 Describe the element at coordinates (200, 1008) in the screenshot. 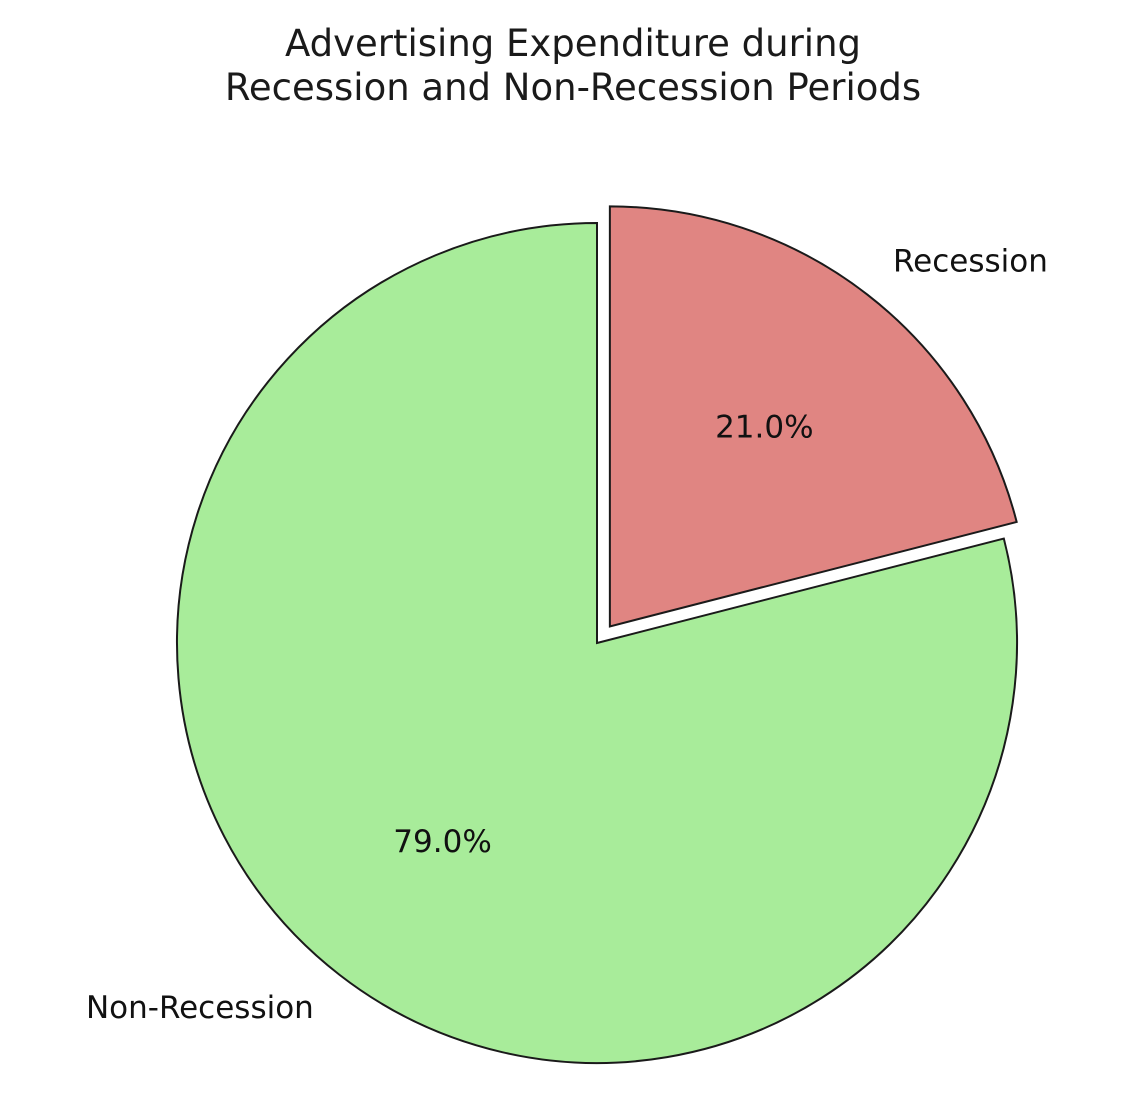

I see `pie-category-label-non-recession: Non-Recession` at that location.